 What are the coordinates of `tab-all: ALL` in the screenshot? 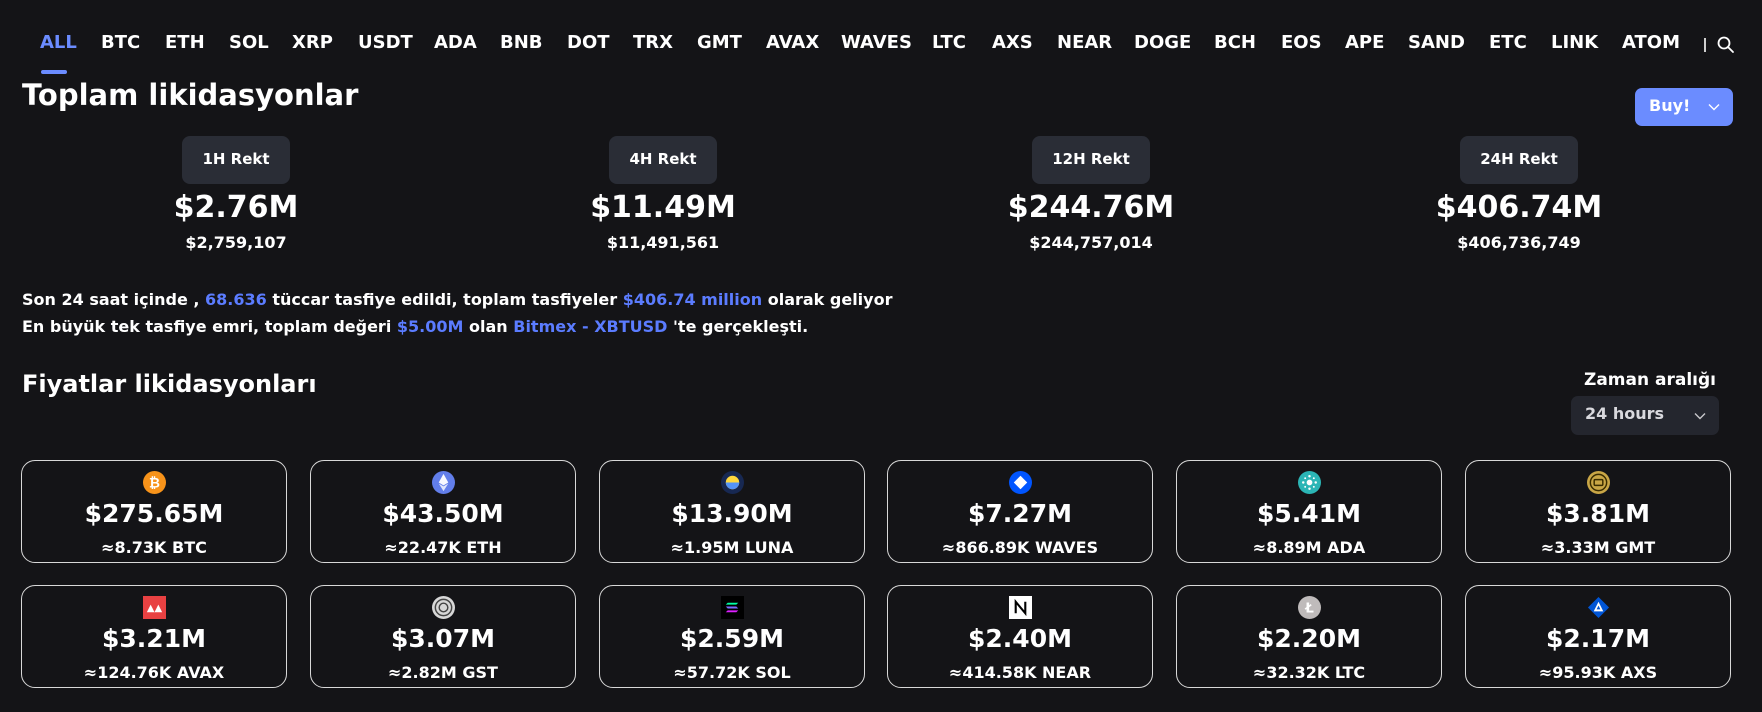 It's located at (58, 42).